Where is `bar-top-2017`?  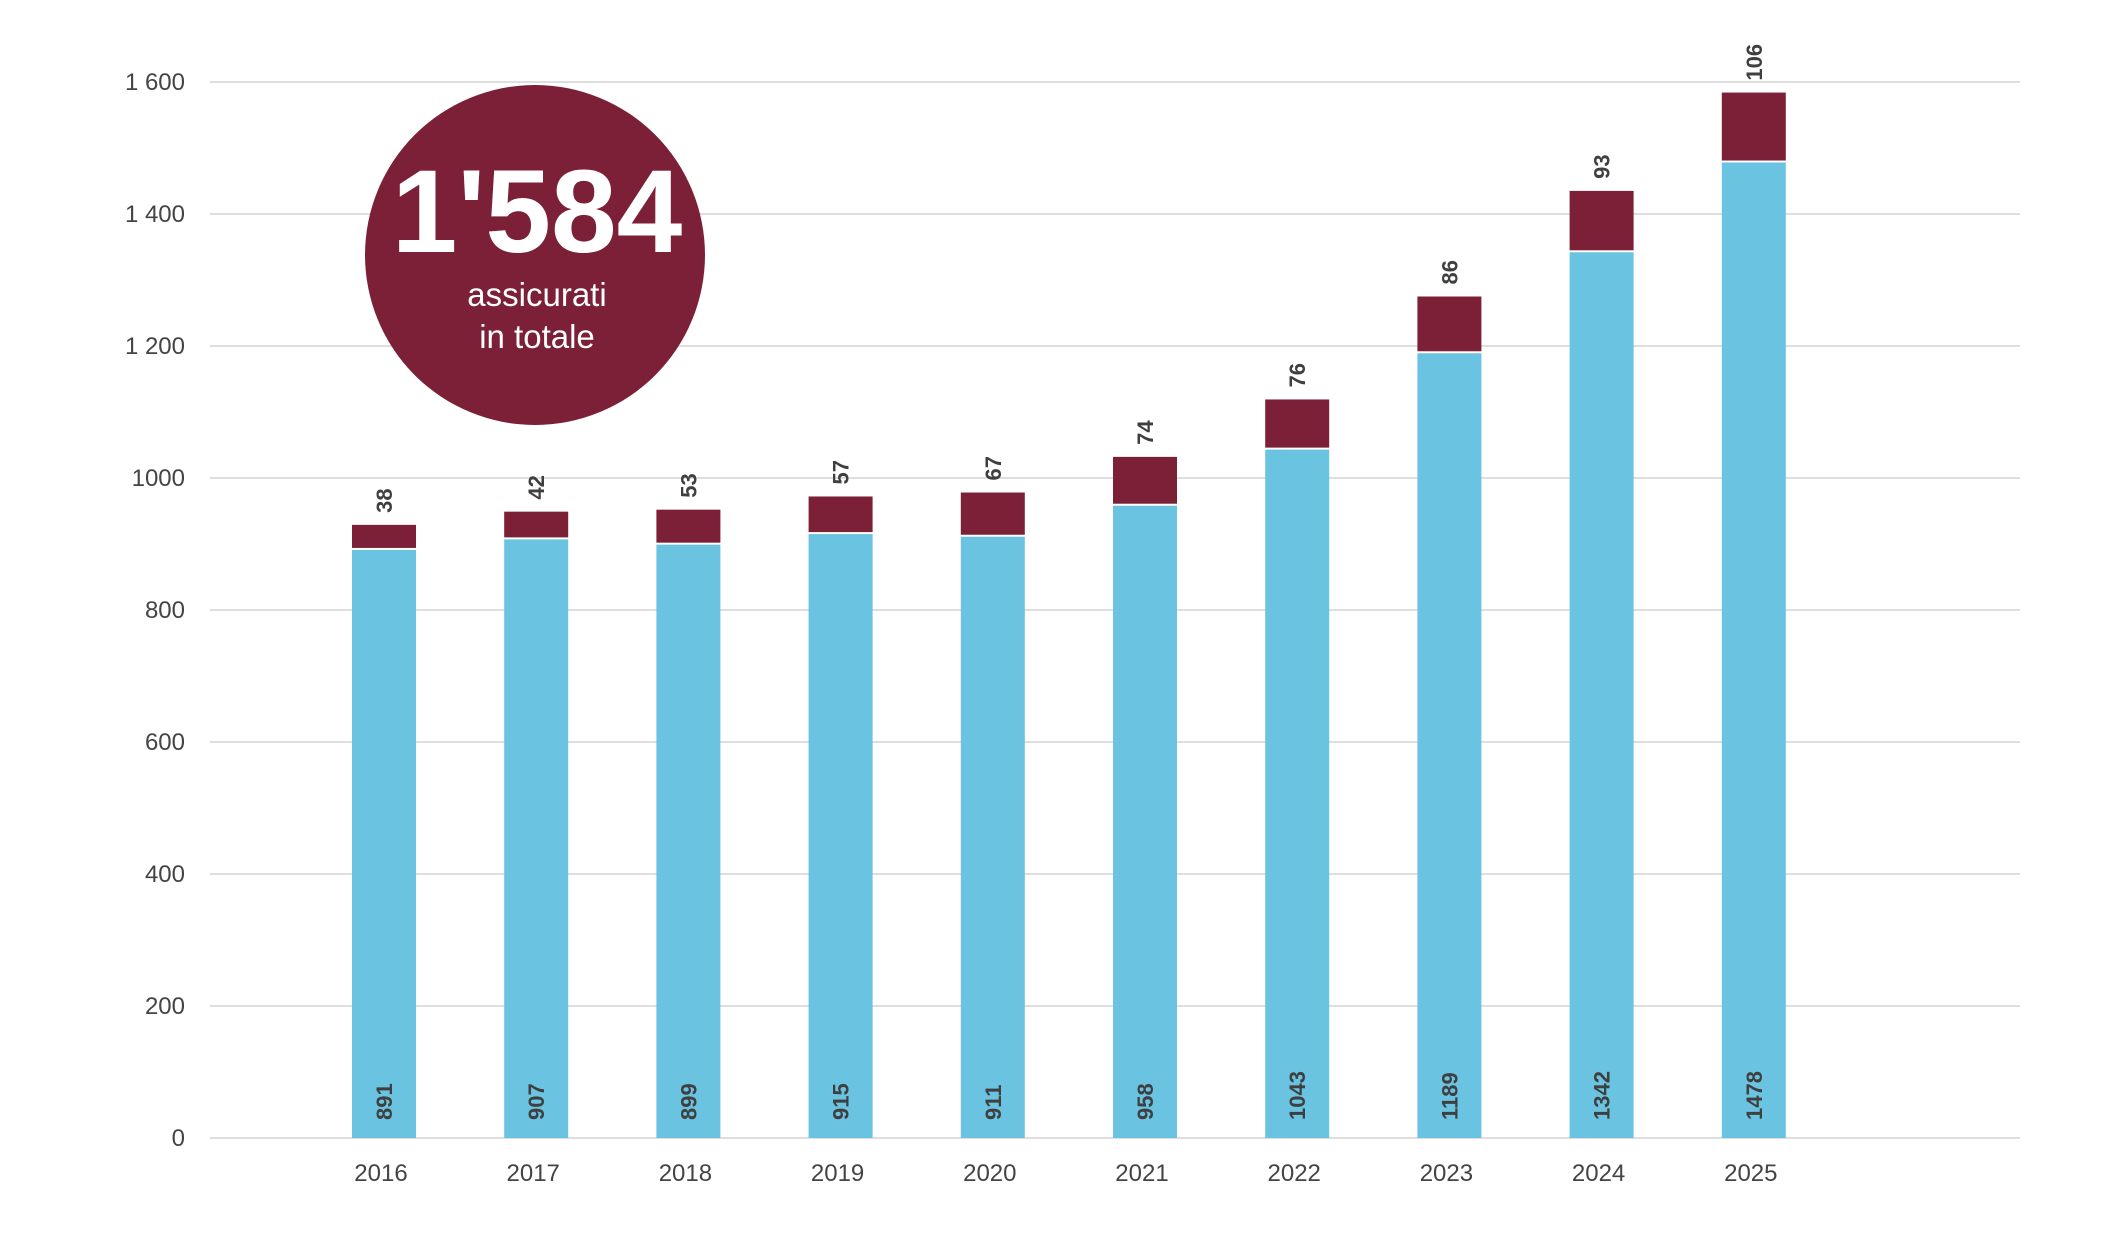 bar-top-2017 is located at coordinates (536, 524).